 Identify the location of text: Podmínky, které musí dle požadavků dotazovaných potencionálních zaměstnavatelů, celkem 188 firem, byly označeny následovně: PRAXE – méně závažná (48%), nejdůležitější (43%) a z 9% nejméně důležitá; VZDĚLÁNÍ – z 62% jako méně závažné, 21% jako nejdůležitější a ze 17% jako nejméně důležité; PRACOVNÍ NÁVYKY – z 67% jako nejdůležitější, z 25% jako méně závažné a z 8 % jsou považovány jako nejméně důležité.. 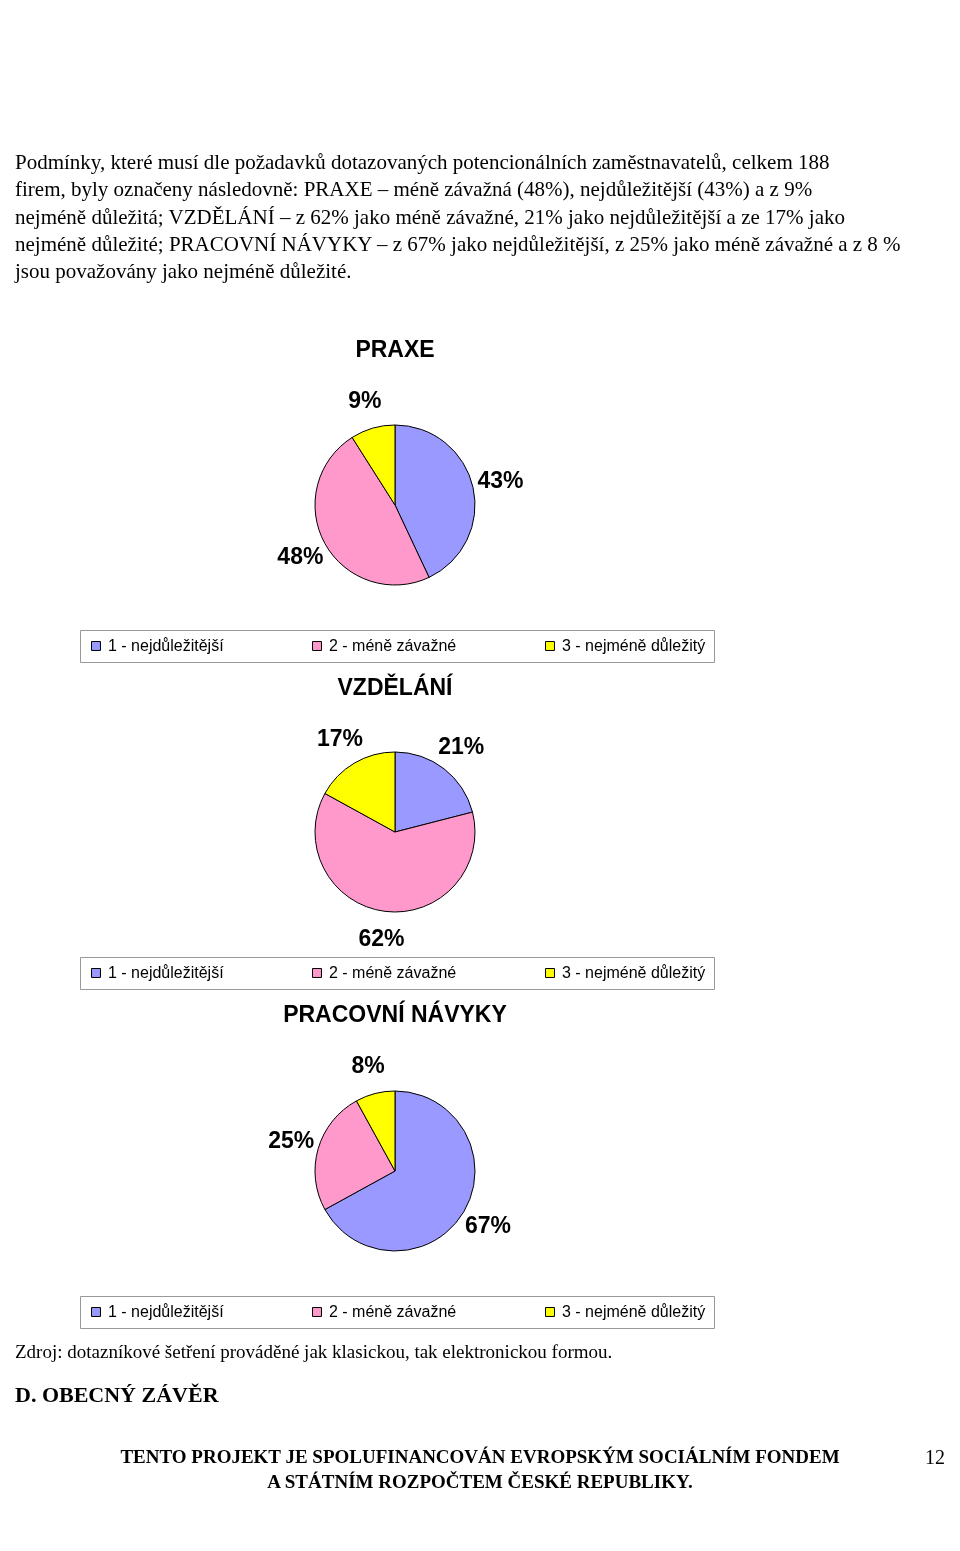
(457, 217).